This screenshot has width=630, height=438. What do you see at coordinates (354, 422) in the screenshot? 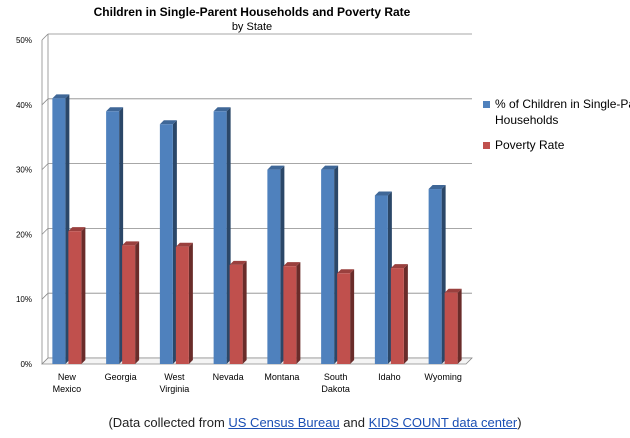
I see `source-middle: and` at bounding box center [354, 422].